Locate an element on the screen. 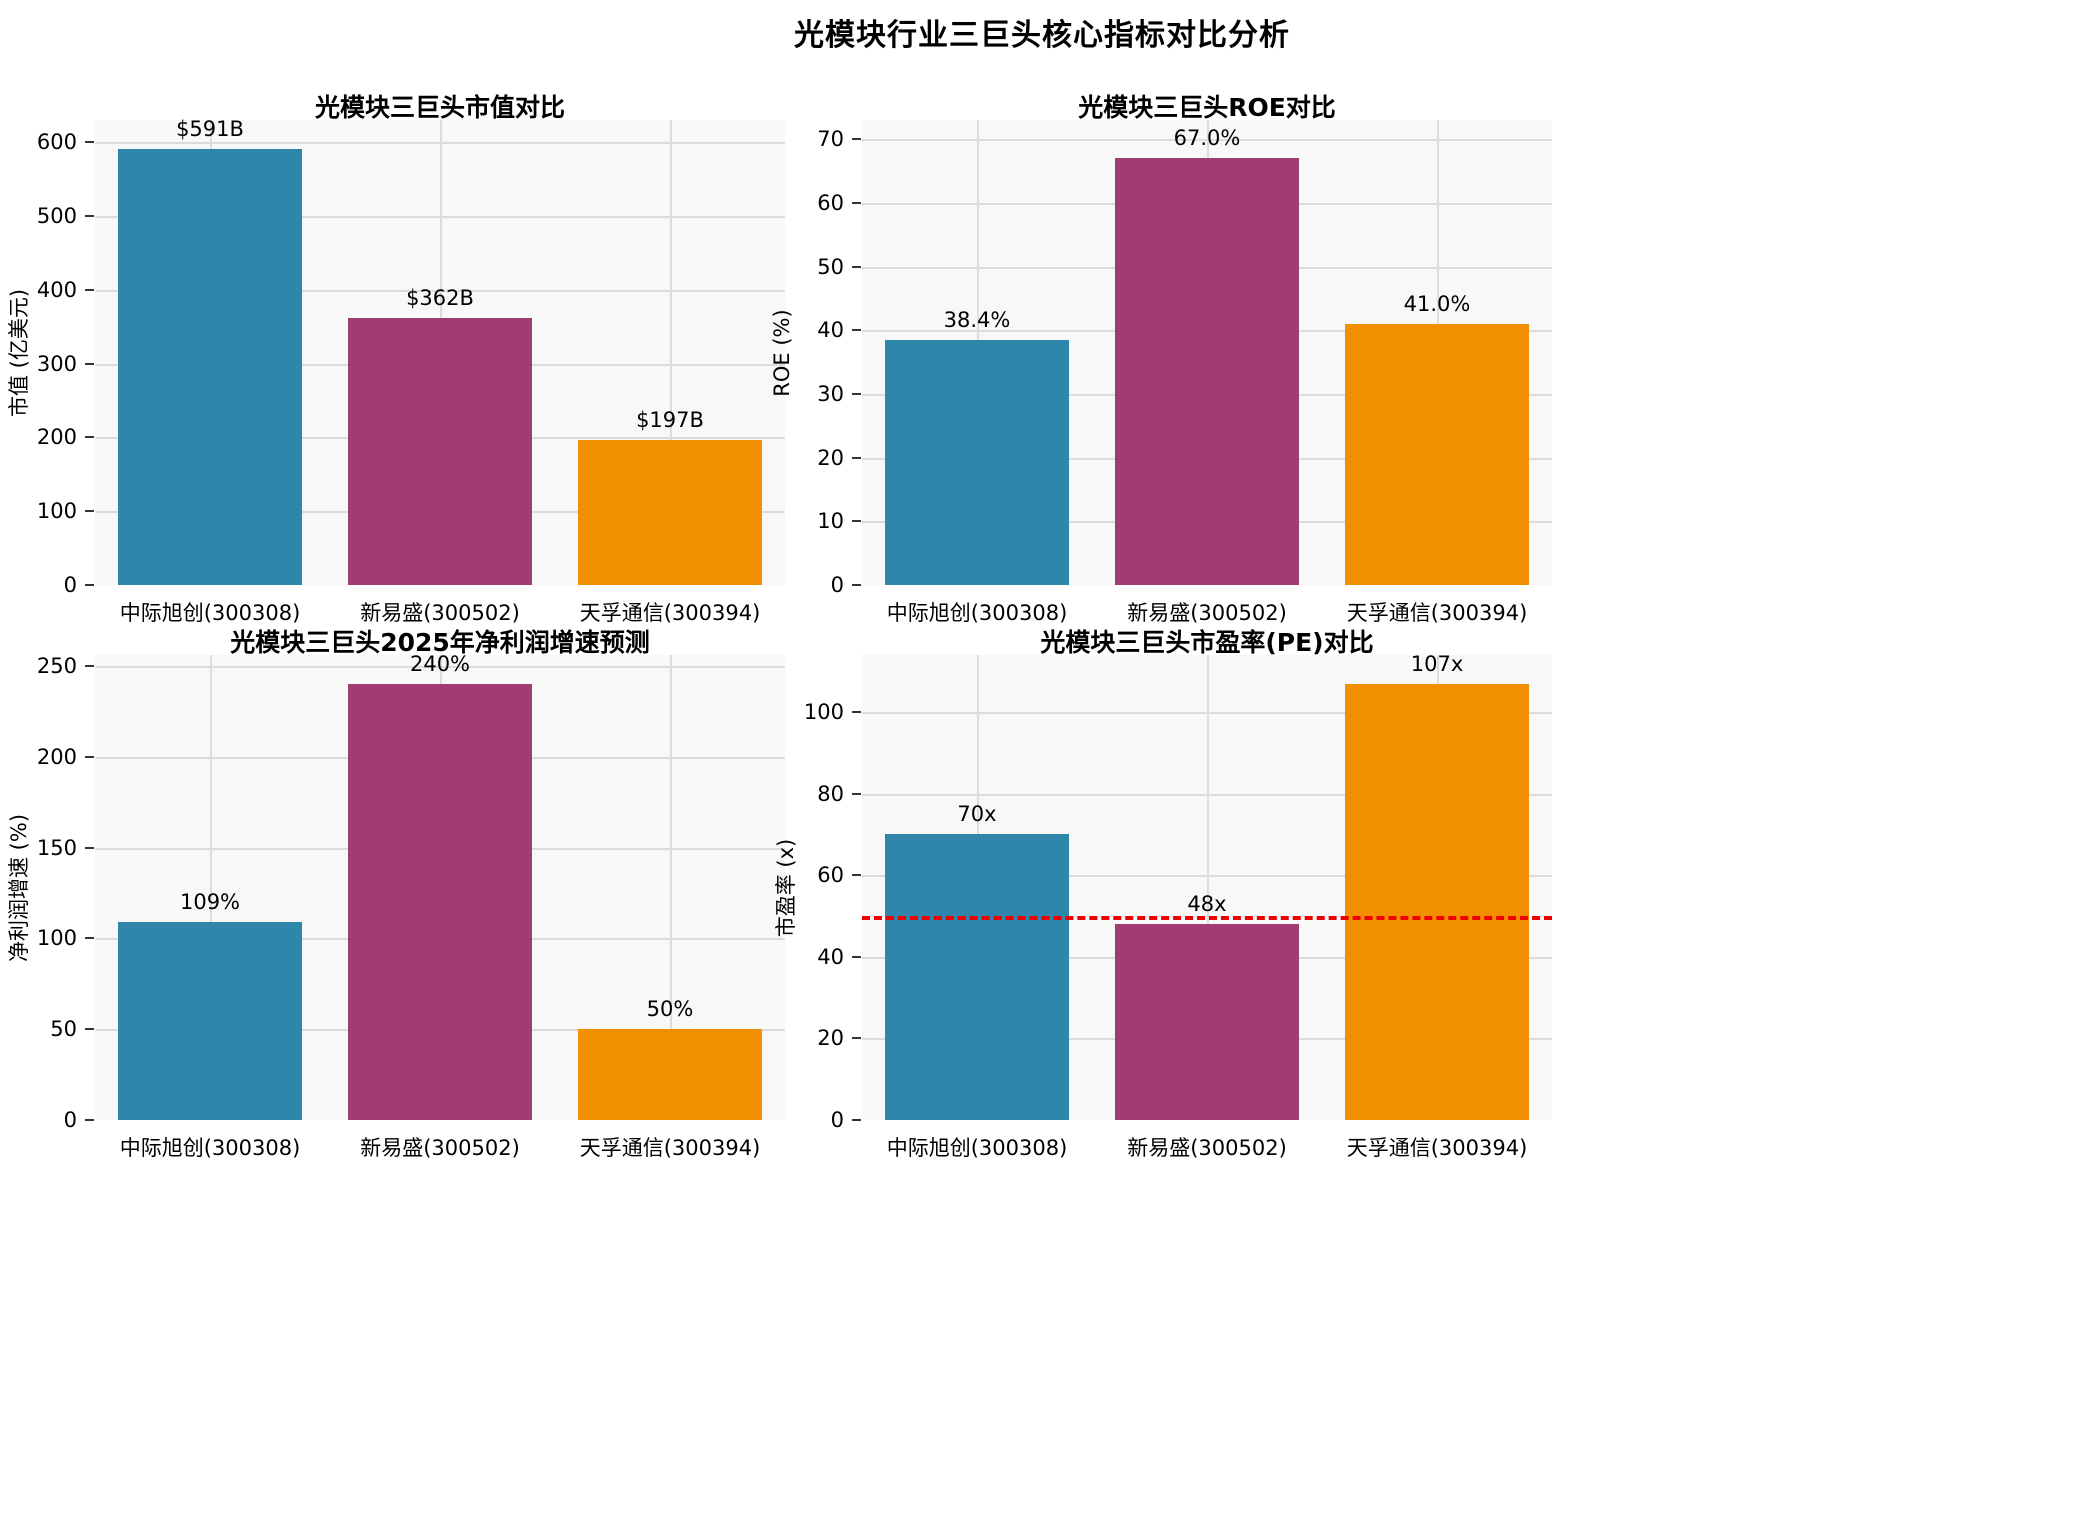 The width and height of the screenshot is (2084, 1537). bar-value-label: $362B is located at coordinates (440, 297).